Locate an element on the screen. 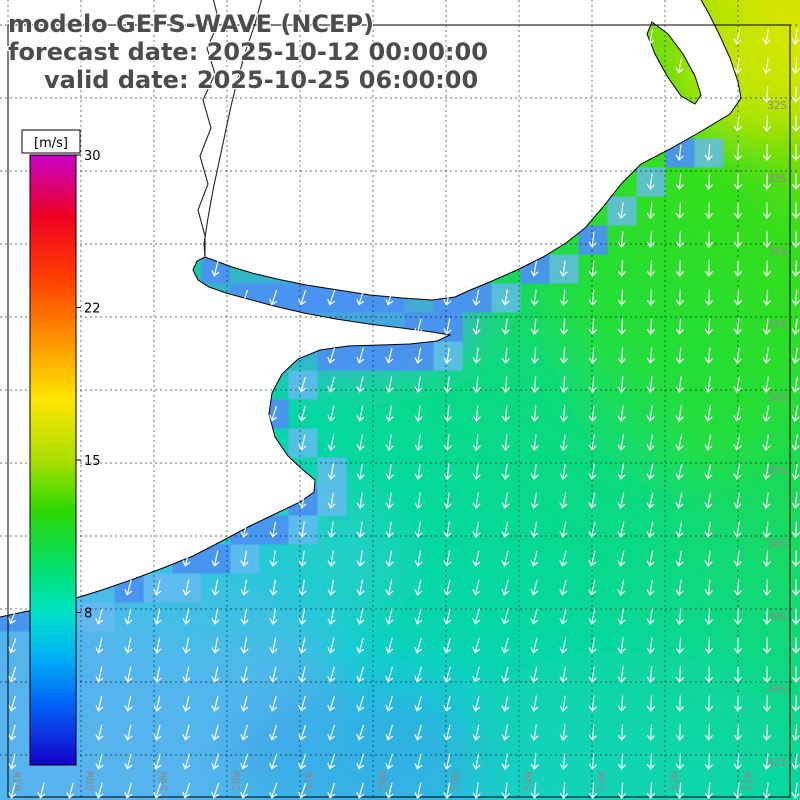  svg-text: 34S is located at coordinates (777, 251).